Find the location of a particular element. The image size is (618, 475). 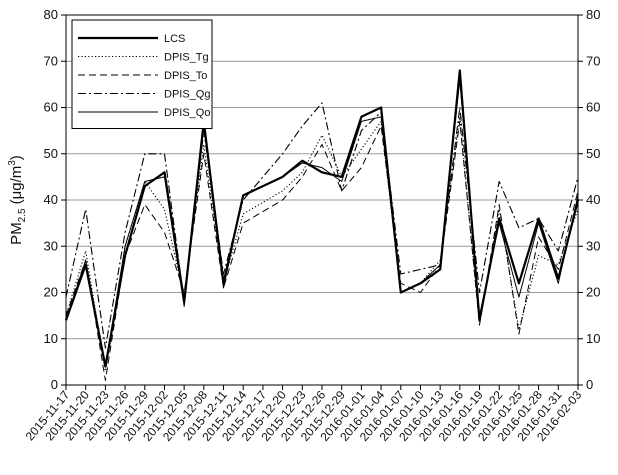

left-y-tick-label: 30 is located at coordinates (51, 245).